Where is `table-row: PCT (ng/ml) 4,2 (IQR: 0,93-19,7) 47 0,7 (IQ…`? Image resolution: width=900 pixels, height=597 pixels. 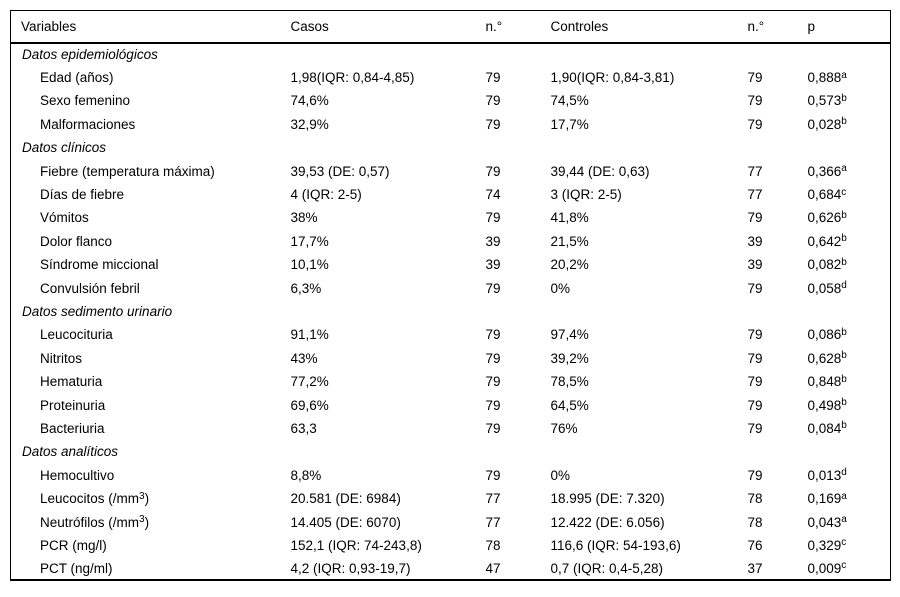
table-row: PCT (ng/ml) 4,2 (IQR: 0,93-19,7) 47 0,7 (IQ… is located at coordinates (451, 568).